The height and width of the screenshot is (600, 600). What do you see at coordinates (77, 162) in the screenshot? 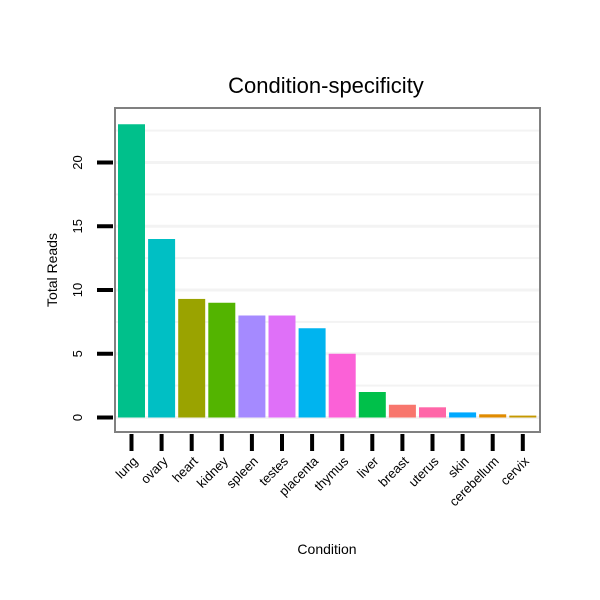
I see `y-tick-label: 20` at bounding box center [77, 162].